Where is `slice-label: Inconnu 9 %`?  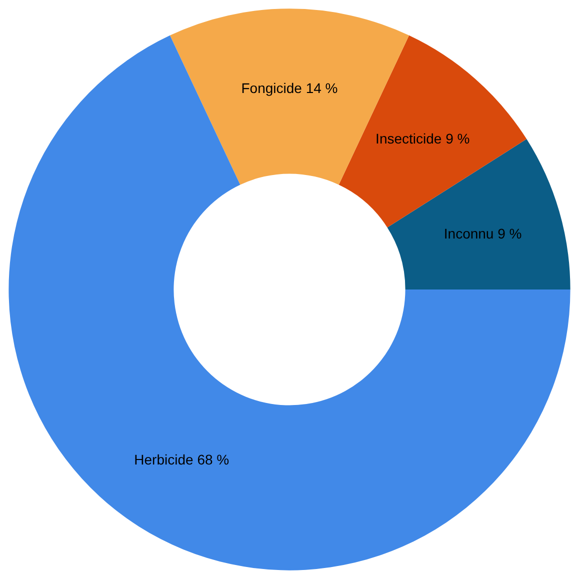 slice-label: Inconnu 9 % is located at coordinates (483, 233).